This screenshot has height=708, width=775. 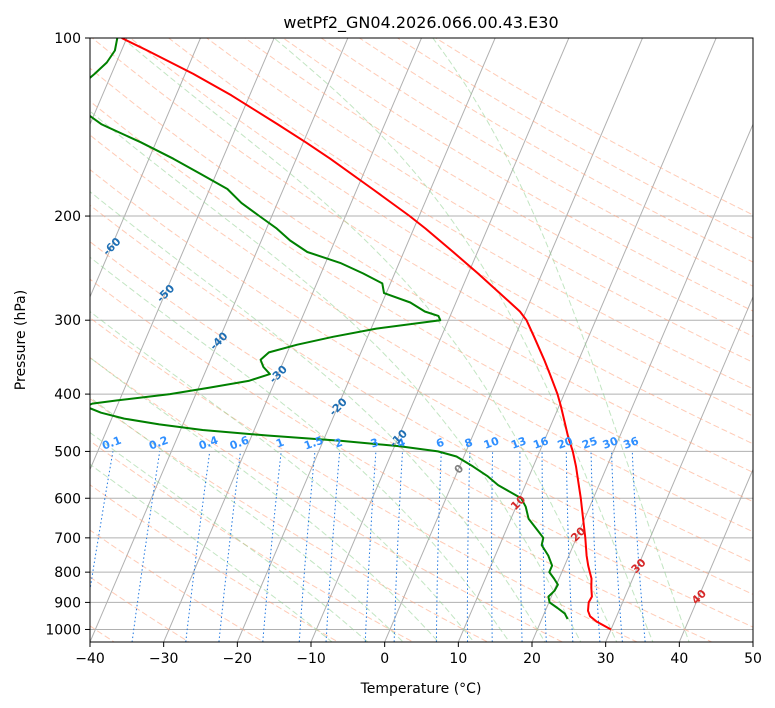 What do you see at coordinates (589, 442) in the screenshot?
I see `mixing-ratio-label: 25` at bounding box center [589, 442].